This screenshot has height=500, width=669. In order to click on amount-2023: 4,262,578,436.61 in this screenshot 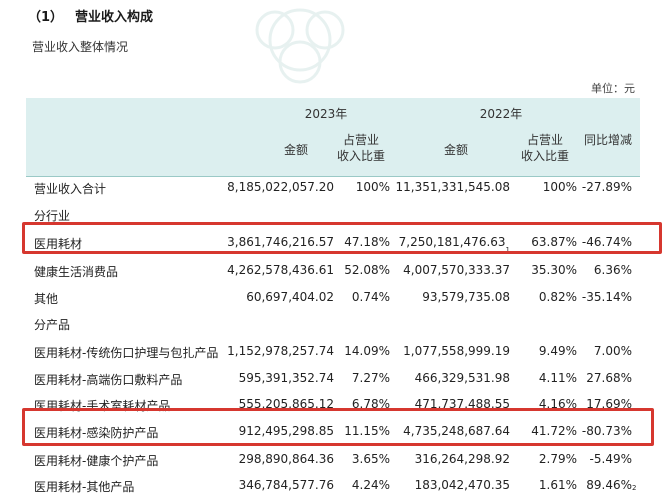, I will do `click(280, 270)`.